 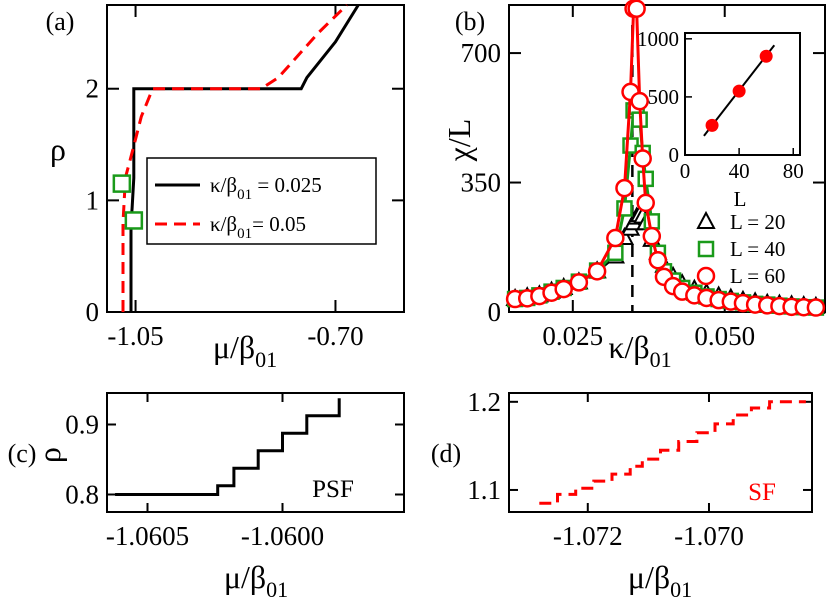 I want to click on x-tick-label: 0.025, so click(x=572, y=336).